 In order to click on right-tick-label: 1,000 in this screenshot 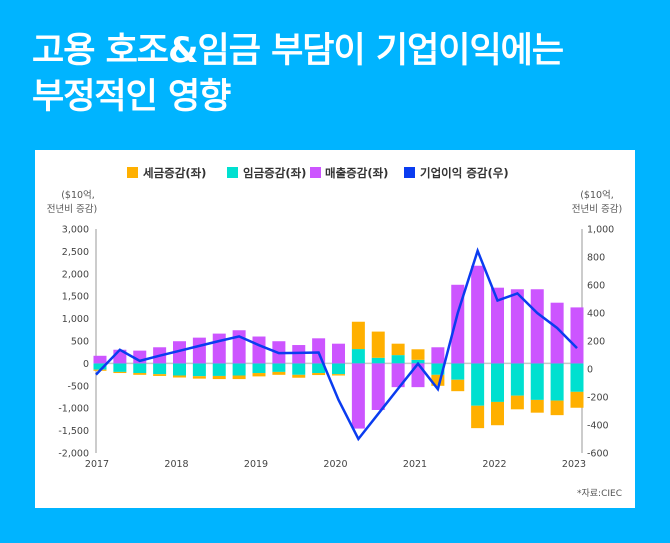, I will do `click(600, 230)`.